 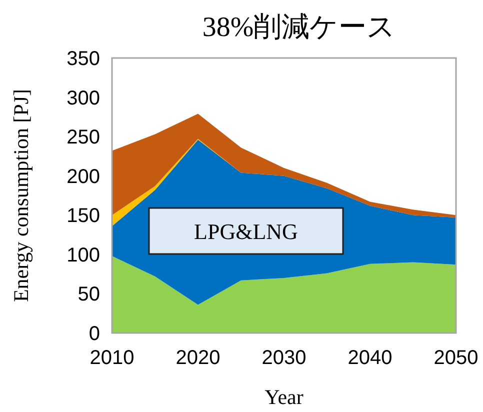 I want to click on x-tick-label: 2030, so click(x=284, y=358).